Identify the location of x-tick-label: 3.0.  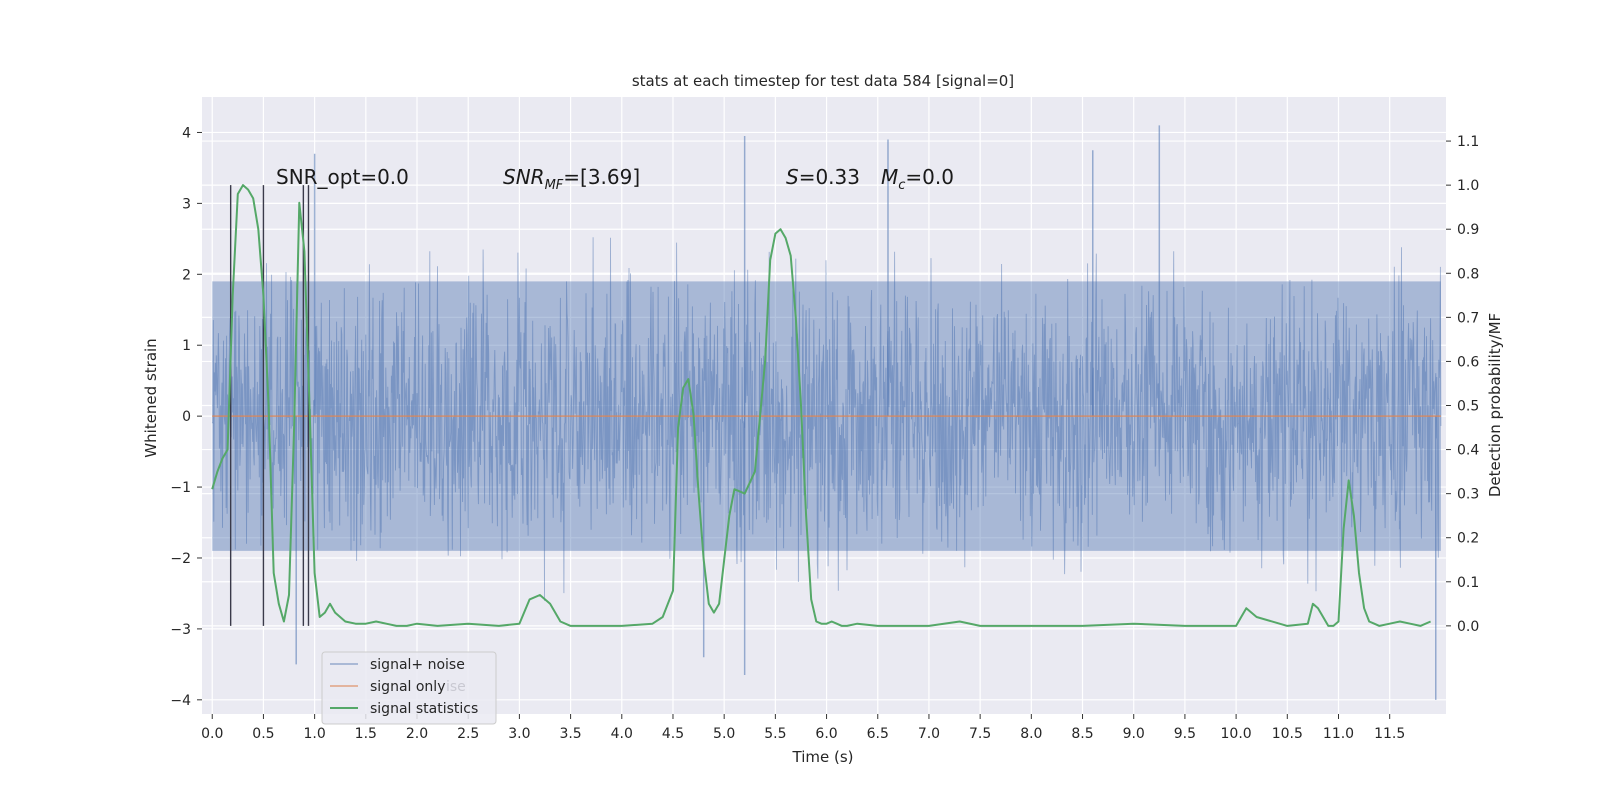
(519, 734).